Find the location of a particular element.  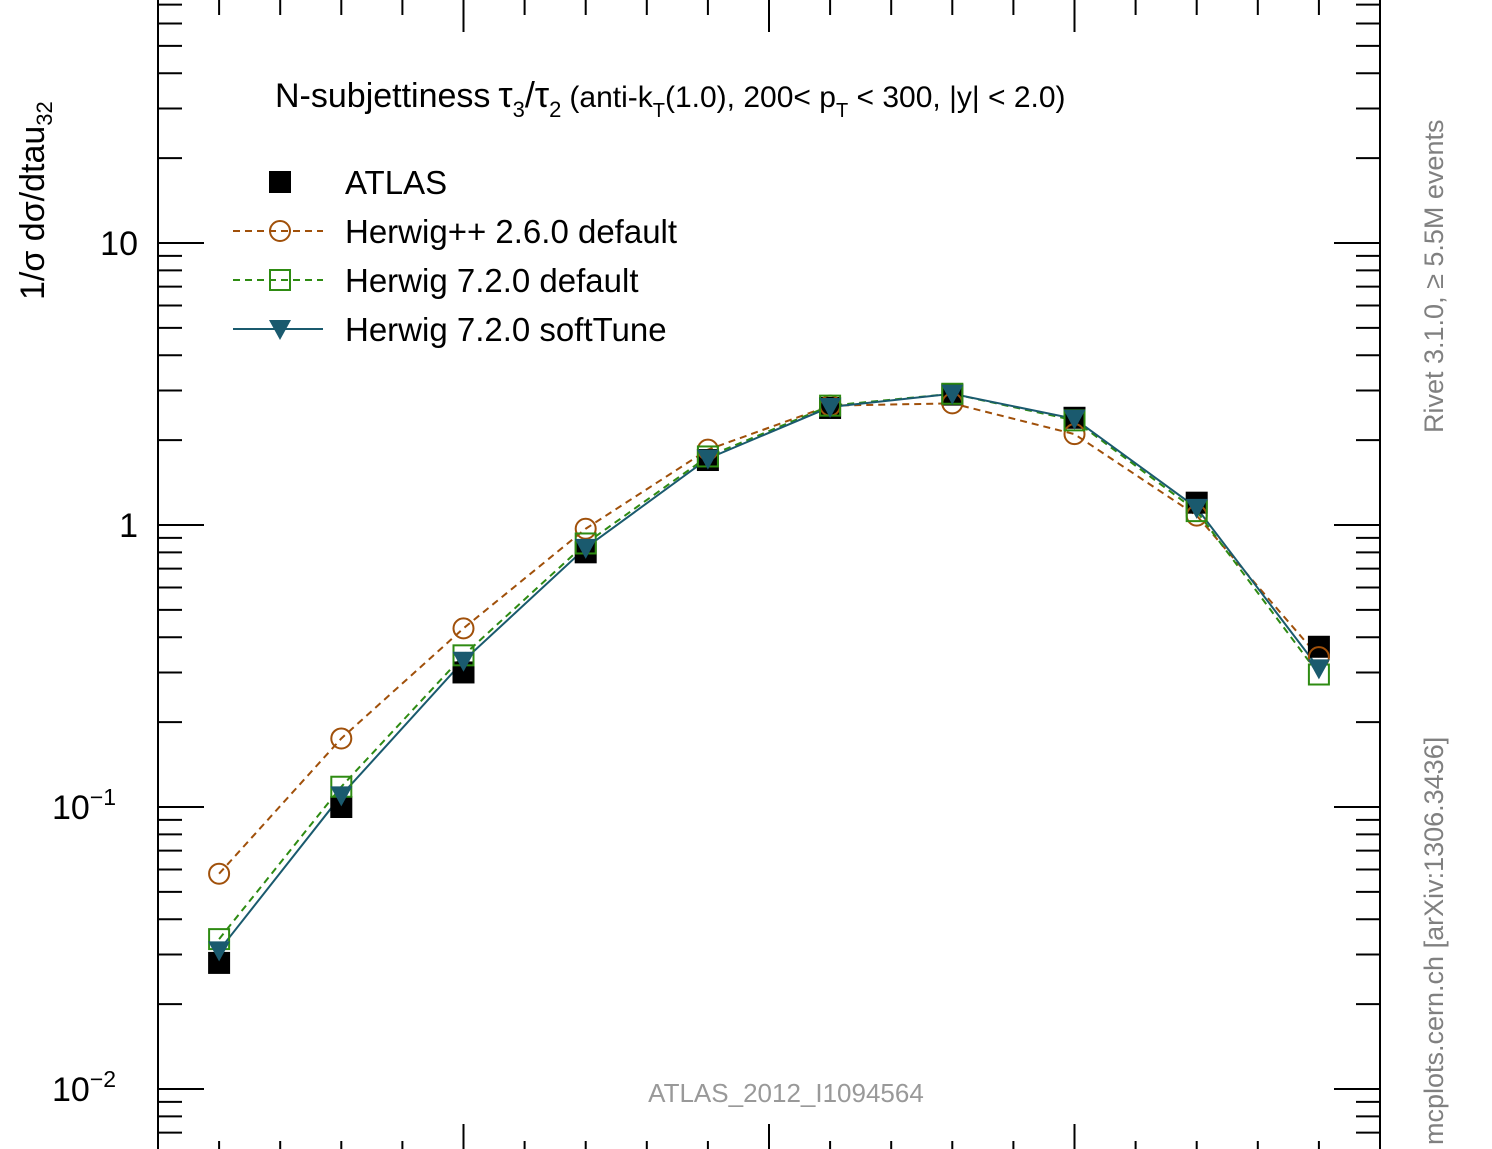

legend-label: Herwig 7.2.0 default is located at coordinates (492, 280).